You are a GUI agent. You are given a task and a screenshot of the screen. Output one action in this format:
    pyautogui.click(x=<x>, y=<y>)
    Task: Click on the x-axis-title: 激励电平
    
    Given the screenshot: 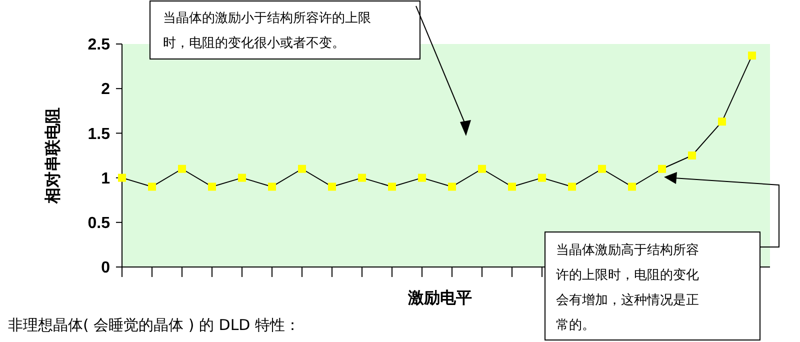 What is the action you would take?
    pyautogui.click(x=439, y=297)
    